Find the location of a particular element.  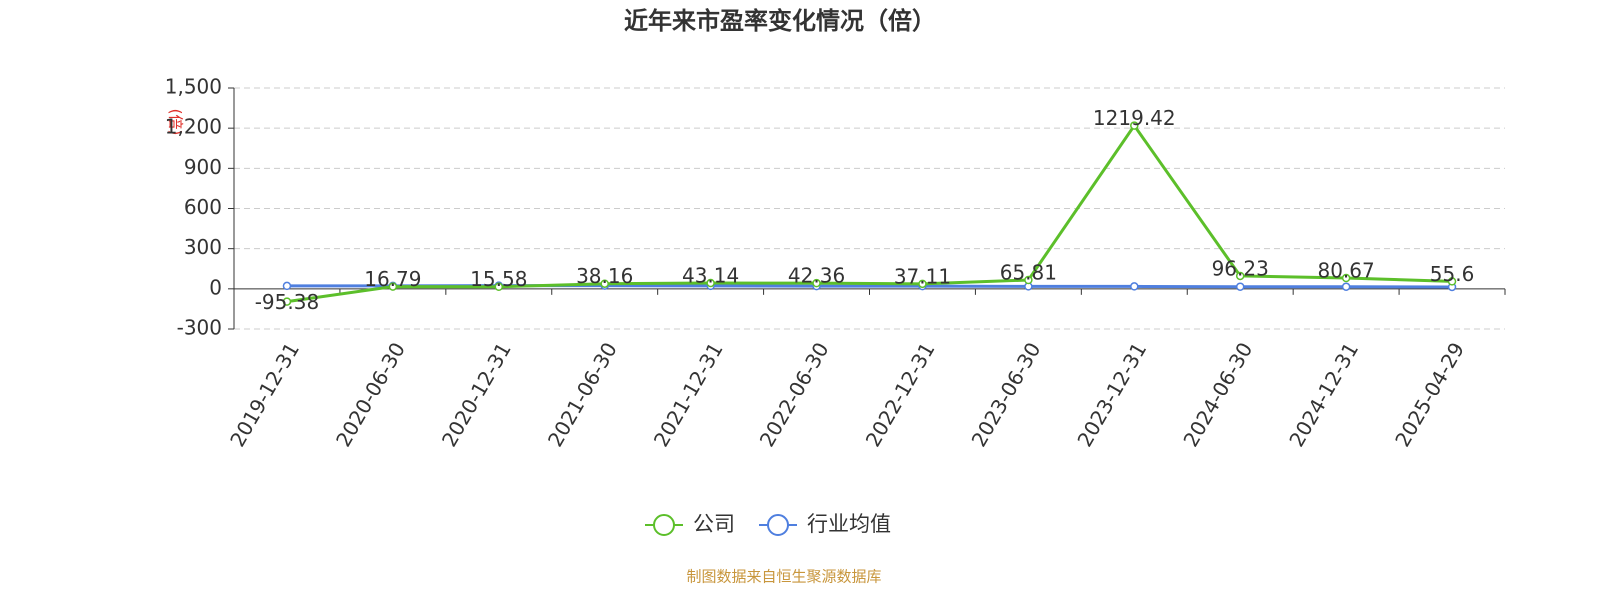

y-tick-label: 300 is located at coordinates (203, 247).